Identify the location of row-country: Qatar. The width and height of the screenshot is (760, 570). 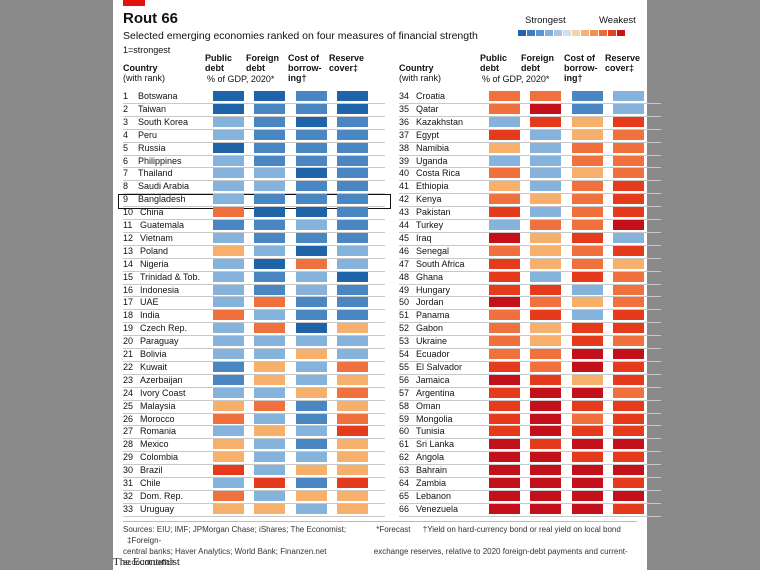
(427, 108).